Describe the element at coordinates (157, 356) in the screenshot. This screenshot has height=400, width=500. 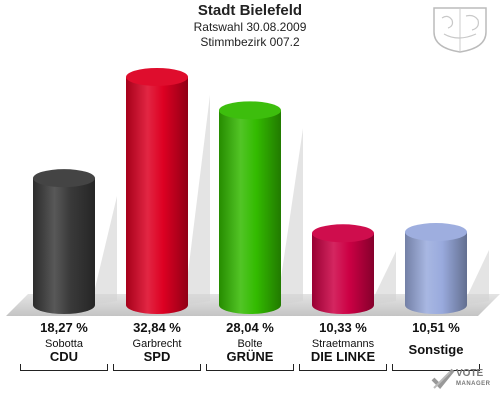
I see `party-label: SPD` at that location.